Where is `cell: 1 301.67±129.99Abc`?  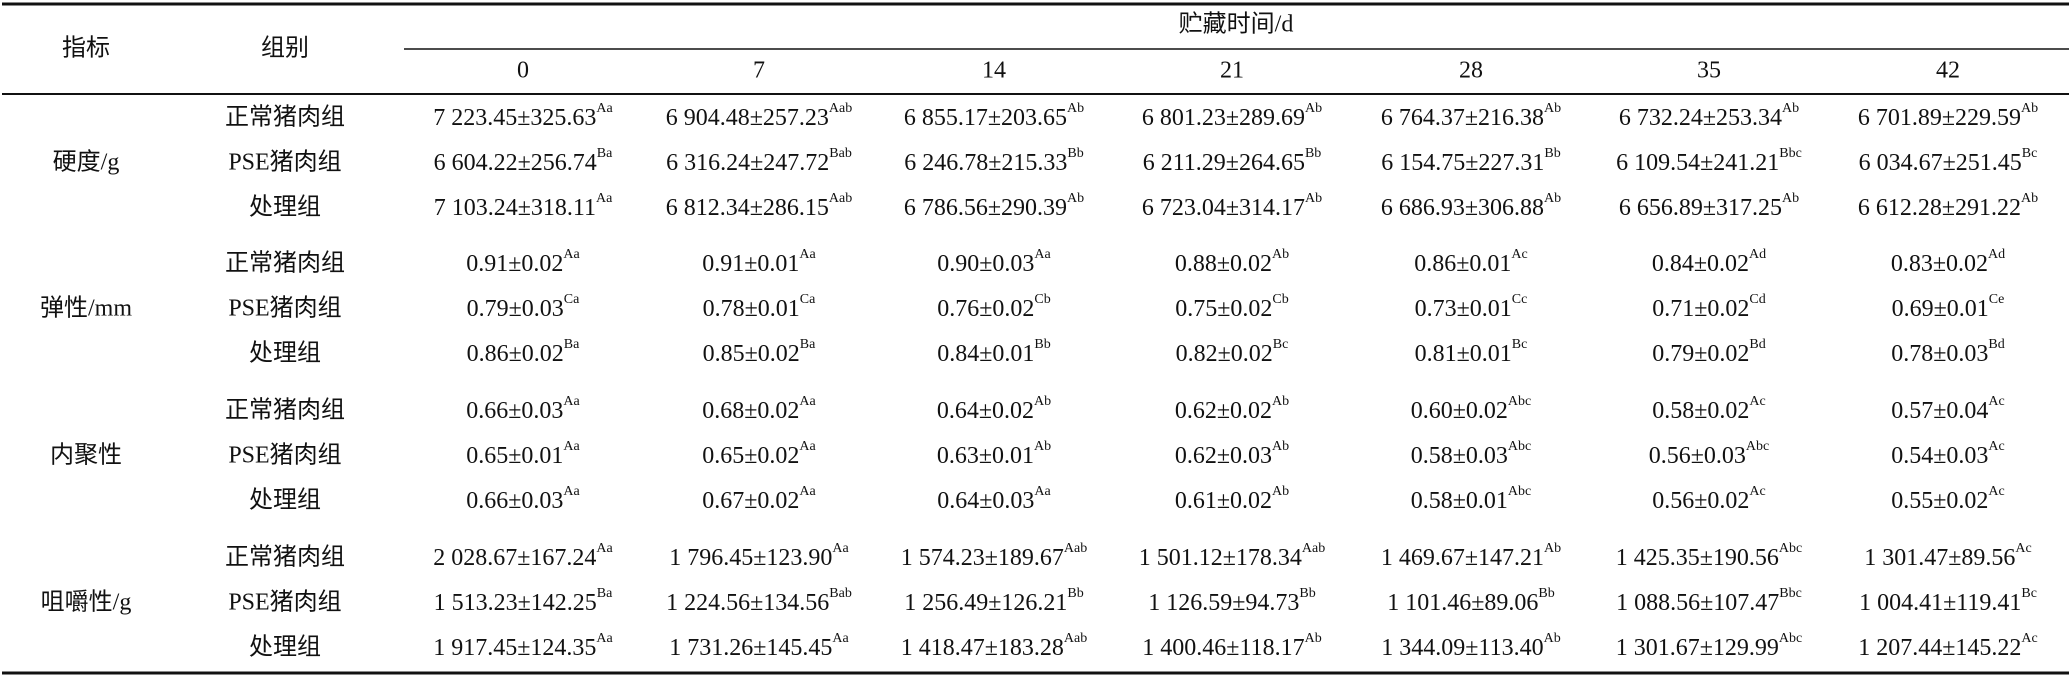 cell: 1 301.67±129.99Abc is located at coordinates (1709, 645).